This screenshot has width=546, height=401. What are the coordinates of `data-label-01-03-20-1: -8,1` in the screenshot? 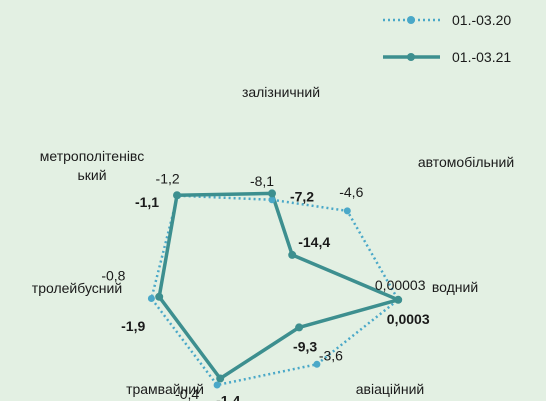 It's located at (262, 181).